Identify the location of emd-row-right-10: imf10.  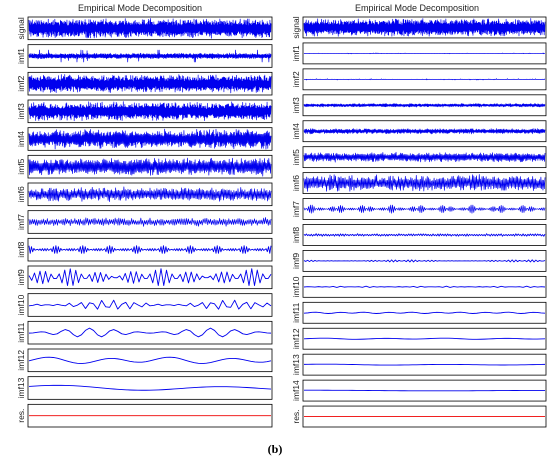
(419, 286).